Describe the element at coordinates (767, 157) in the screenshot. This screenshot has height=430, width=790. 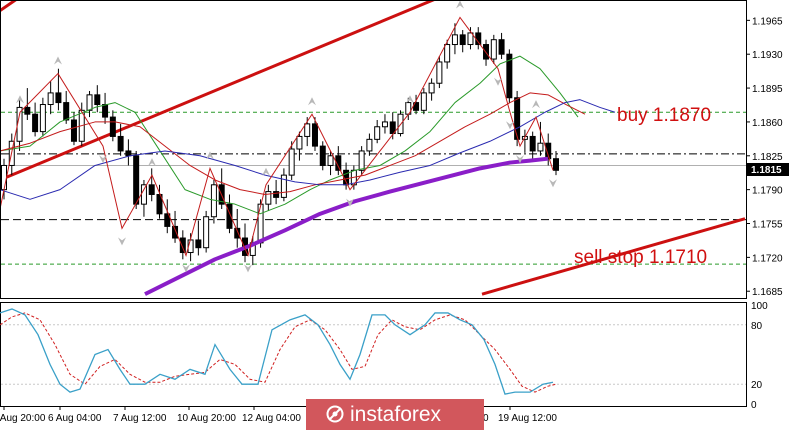
I see `price-tick-label: 1.1825` at that location.